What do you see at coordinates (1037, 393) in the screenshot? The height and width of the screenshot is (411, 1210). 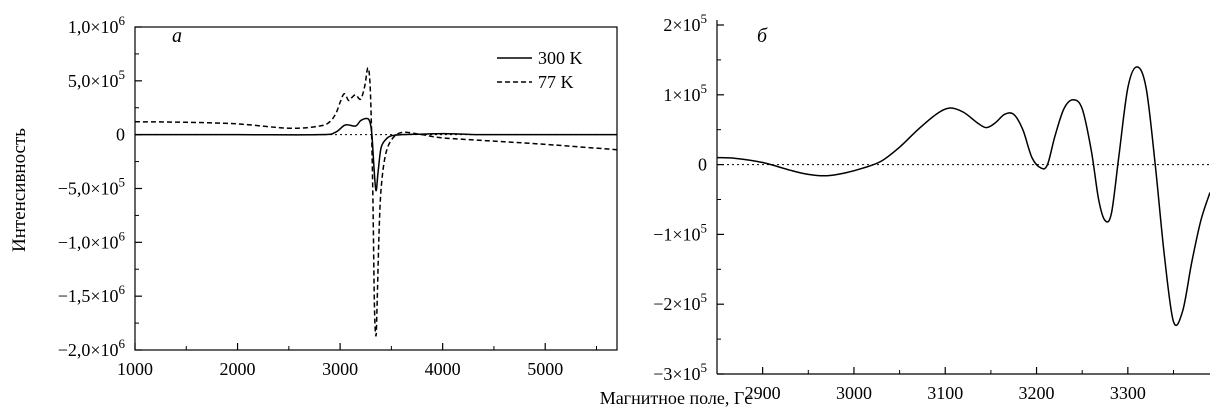 I see `x-tick-label: 3200` at bounding box center [1037, 393].